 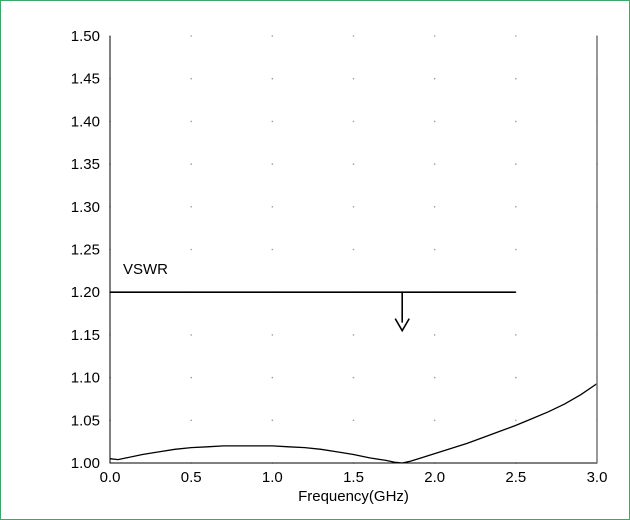 What do you see at coordinates (434, 477) in the screenshot?
I see `x-tick-label: 2.0` at bounding box center [434, 477].